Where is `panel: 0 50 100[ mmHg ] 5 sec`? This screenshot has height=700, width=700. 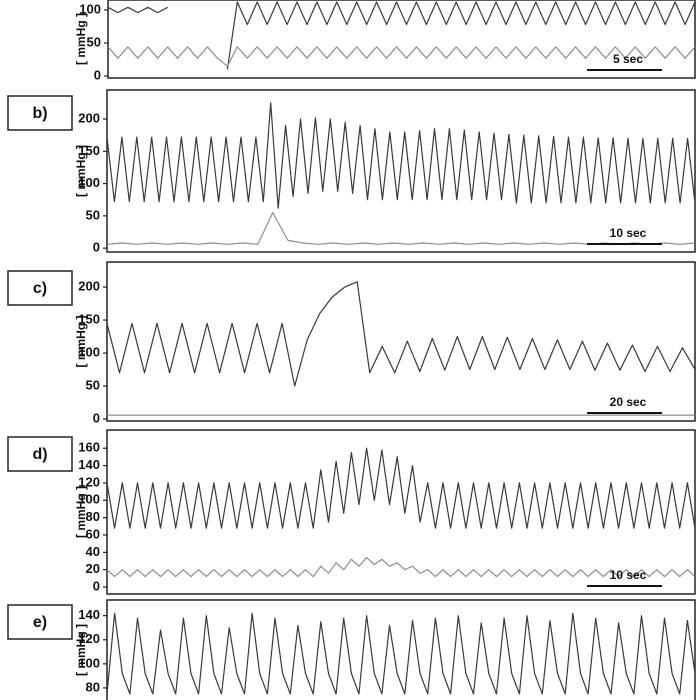
panel: 0 50 100[ mmHg ] 5 sec is located at coordinates (385, 41).